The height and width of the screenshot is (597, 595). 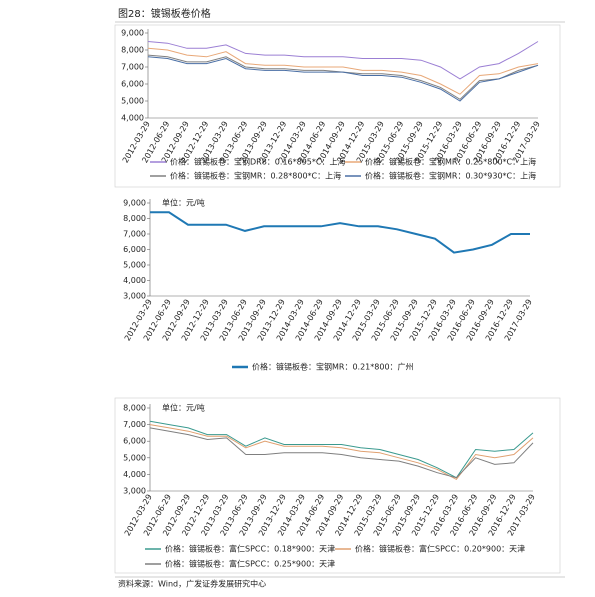 I want to click on legend-label: 价格：镀锡板卷：富仁SPCC：0.25*900：天津, so click(x=250, y=564).